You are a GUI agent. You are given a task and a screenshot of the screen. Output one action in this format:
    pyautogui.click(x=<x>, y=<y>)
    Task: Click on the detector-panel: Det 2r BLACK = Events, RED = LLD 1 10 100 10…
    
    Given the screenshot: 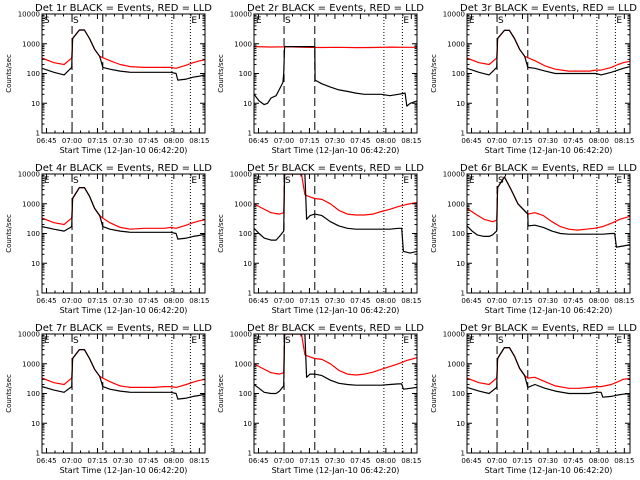 What is the action you would take?
    pyautogui.click(x=320, y=79)
    